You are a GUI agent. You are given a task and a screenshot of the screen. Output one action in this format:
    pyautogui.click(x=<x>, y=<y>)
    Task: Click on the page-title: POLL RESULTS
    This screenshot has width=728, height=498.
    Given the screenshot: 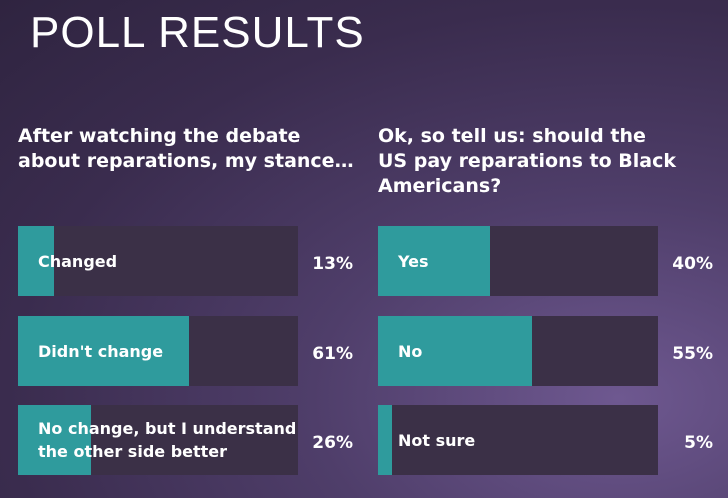 What is the action you would take?
    pyautogui.click(x=197, y=32)
    